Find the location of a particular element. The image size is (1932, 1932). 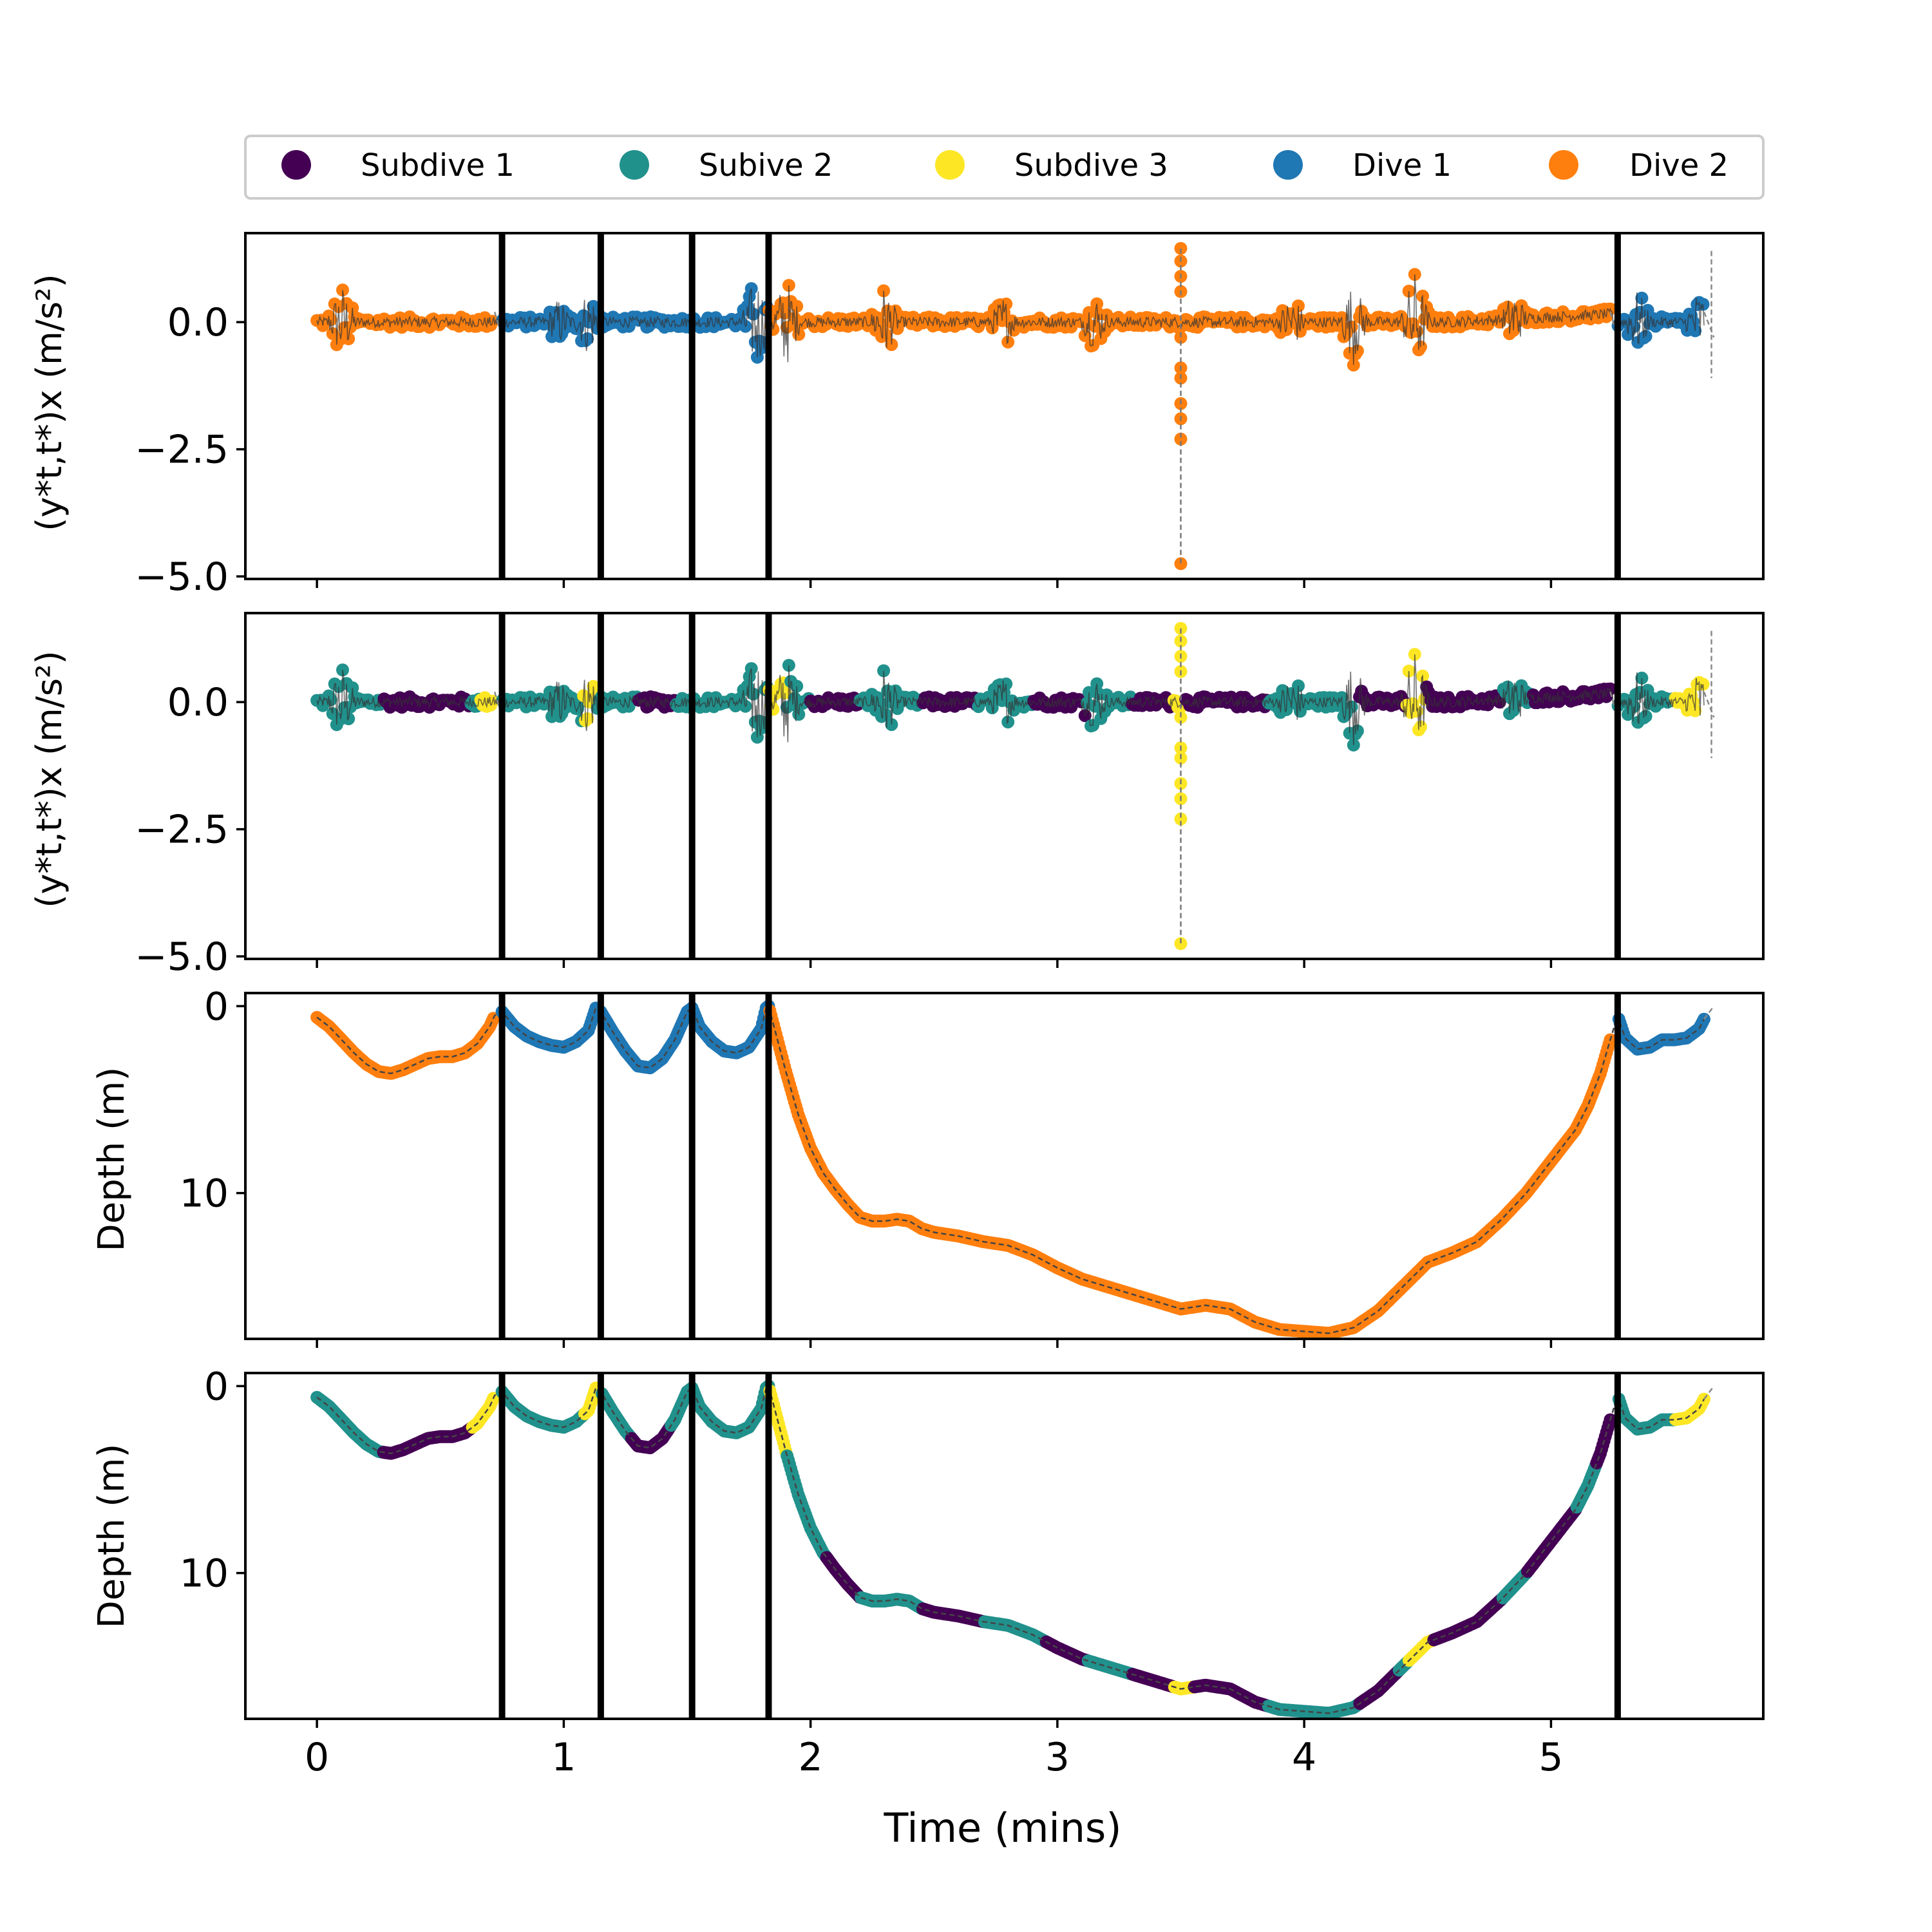

legend-frame is located at coordinates (1005, 167).